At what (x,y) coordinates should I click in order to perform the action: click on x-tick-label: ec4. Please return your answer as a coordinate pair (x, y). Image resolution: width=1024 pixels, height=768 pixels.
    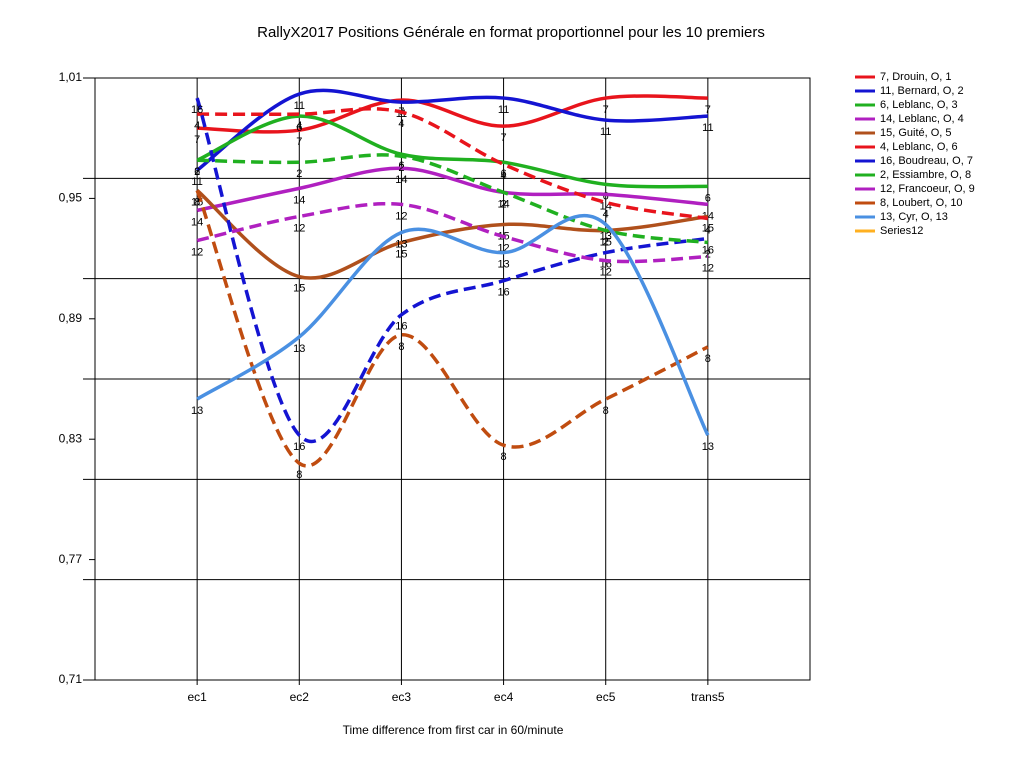
    Looking at the image, I should click on (504, 697).